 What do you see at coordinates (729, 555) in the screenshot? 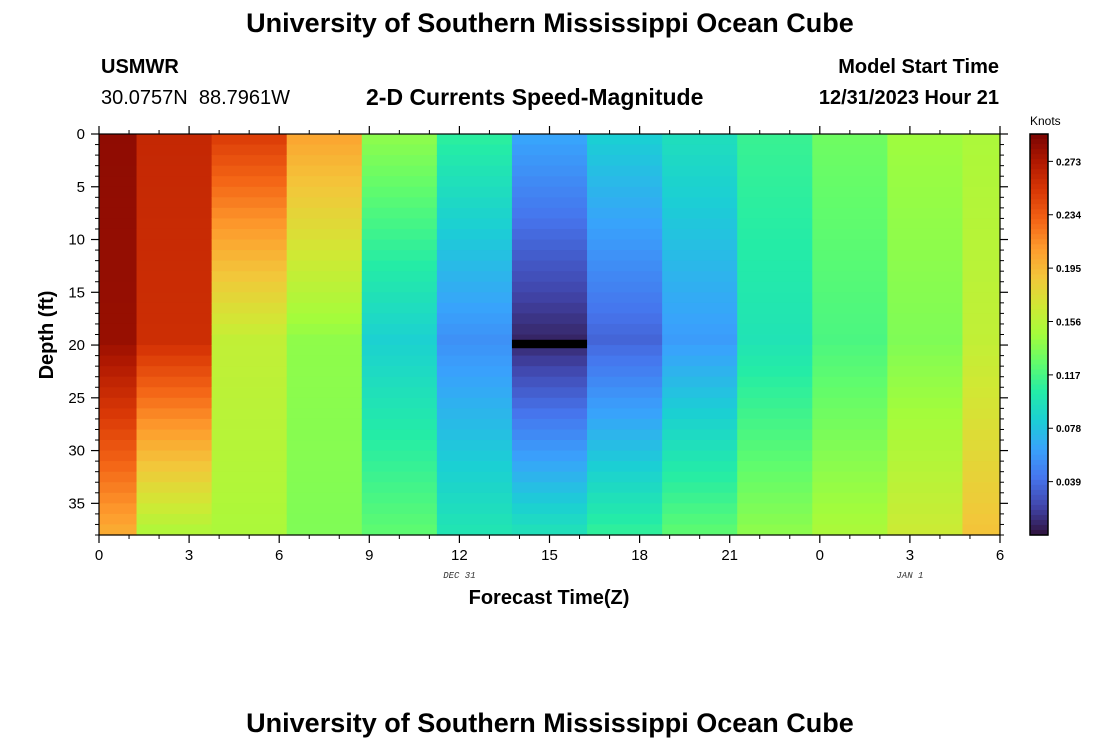
I see `x-tick-label: 21` at bounding box center [729, 555].